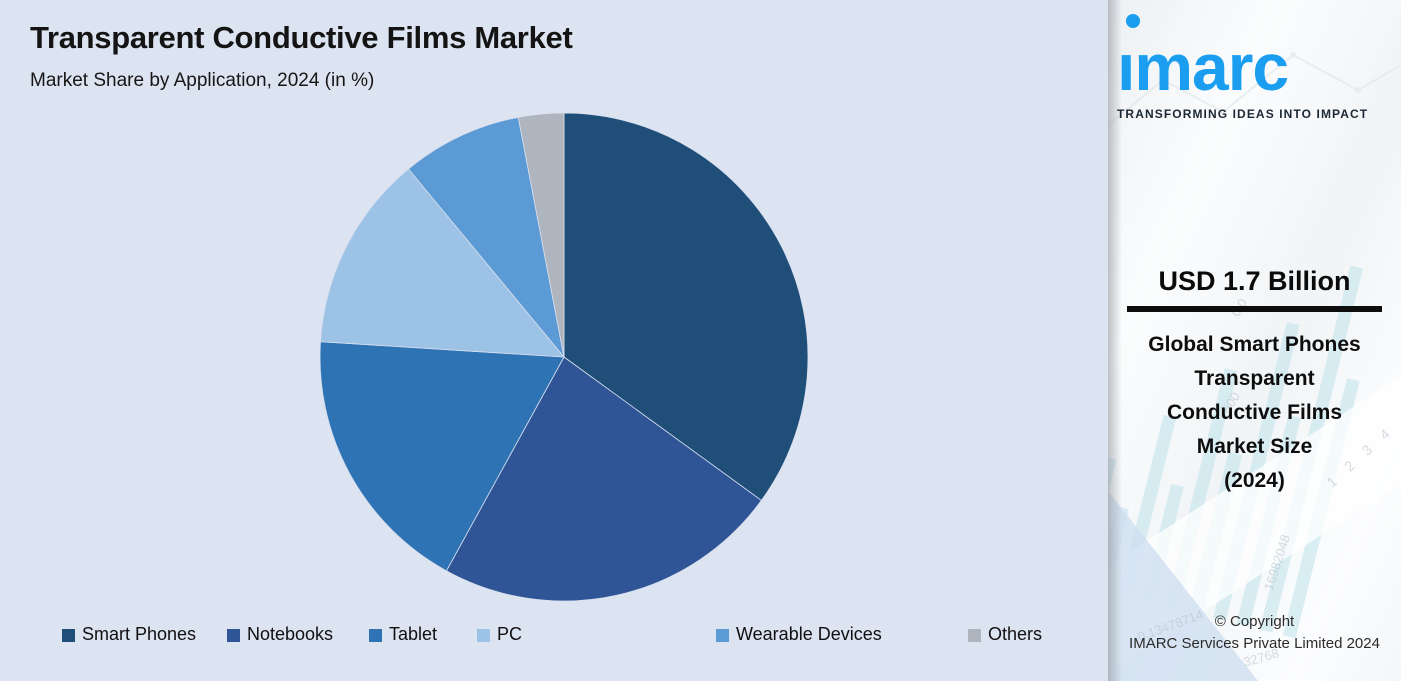 This screenshot has height=681, width=1401. Describe the element at coordinates (1254, 621) in the screenshot. I see `copyright-line1: © Copyright` at that location.